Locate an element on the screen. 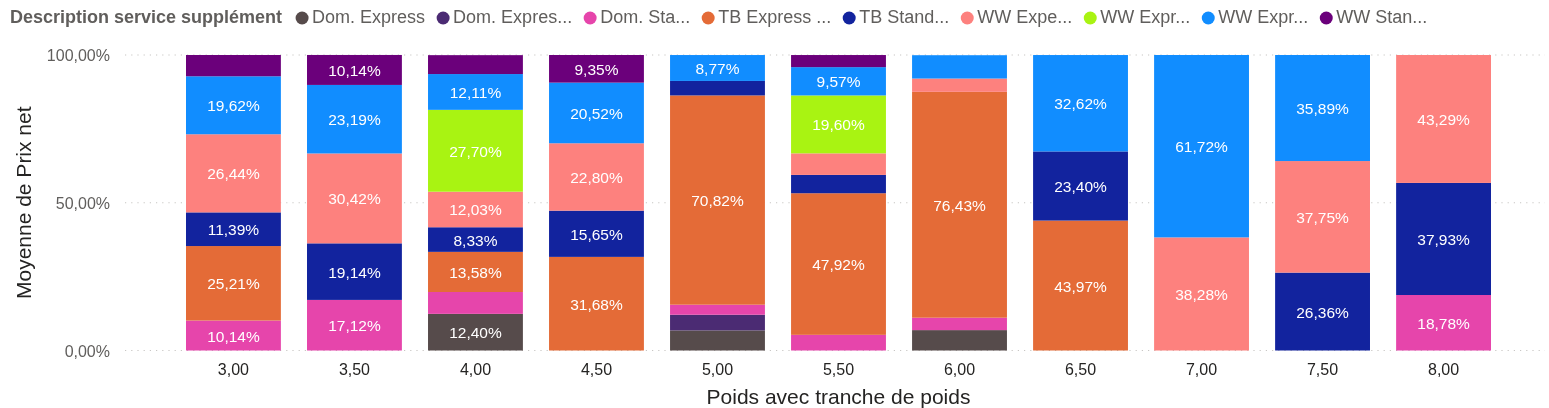 This screenshot has height=408, width=1549. data-label: 9,57% is located at coordinates (838, 81).